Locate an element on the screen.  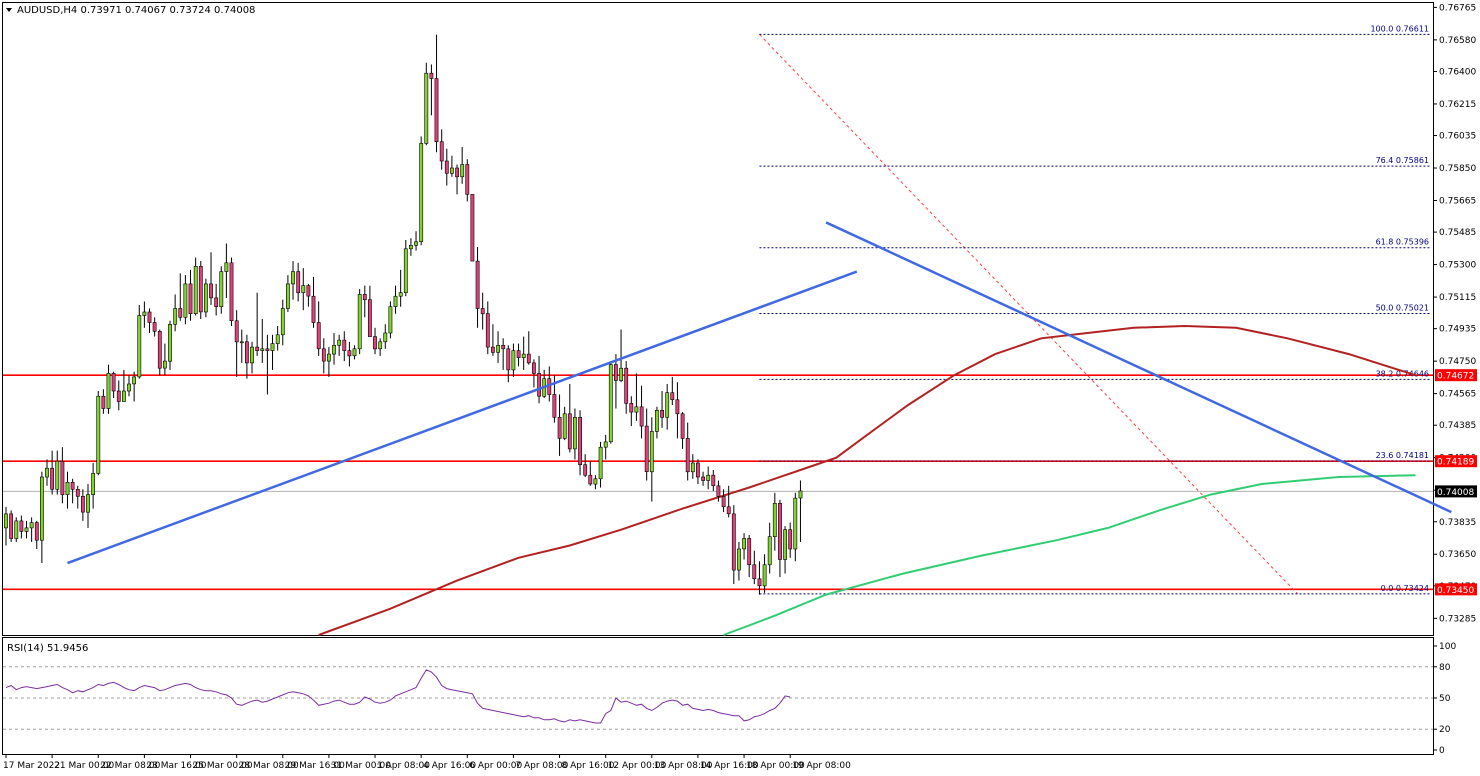
menu-triangle-icon is located at coordinates (9, 10).